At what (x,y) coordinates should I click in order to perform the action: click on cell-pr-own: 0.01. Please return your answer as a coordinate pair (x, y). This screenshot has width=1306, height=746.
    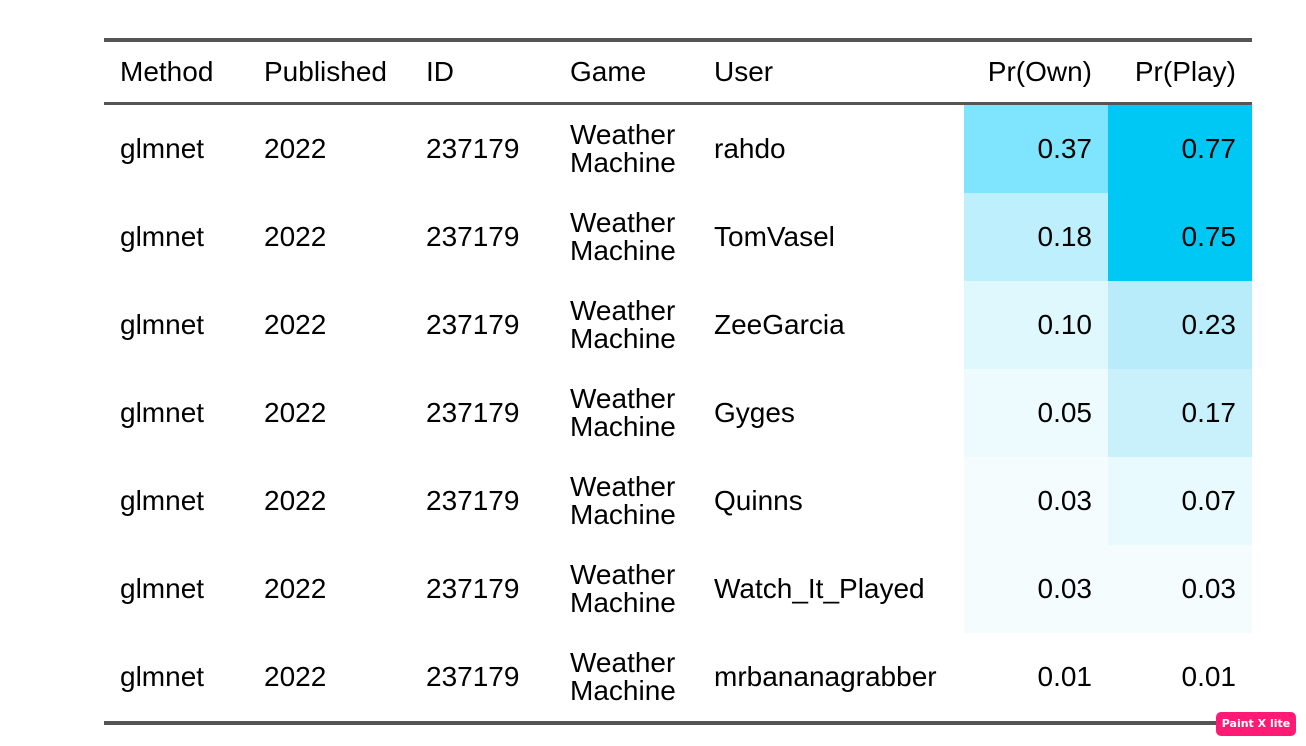
    Looking at the image, I should click on (1036, 679).